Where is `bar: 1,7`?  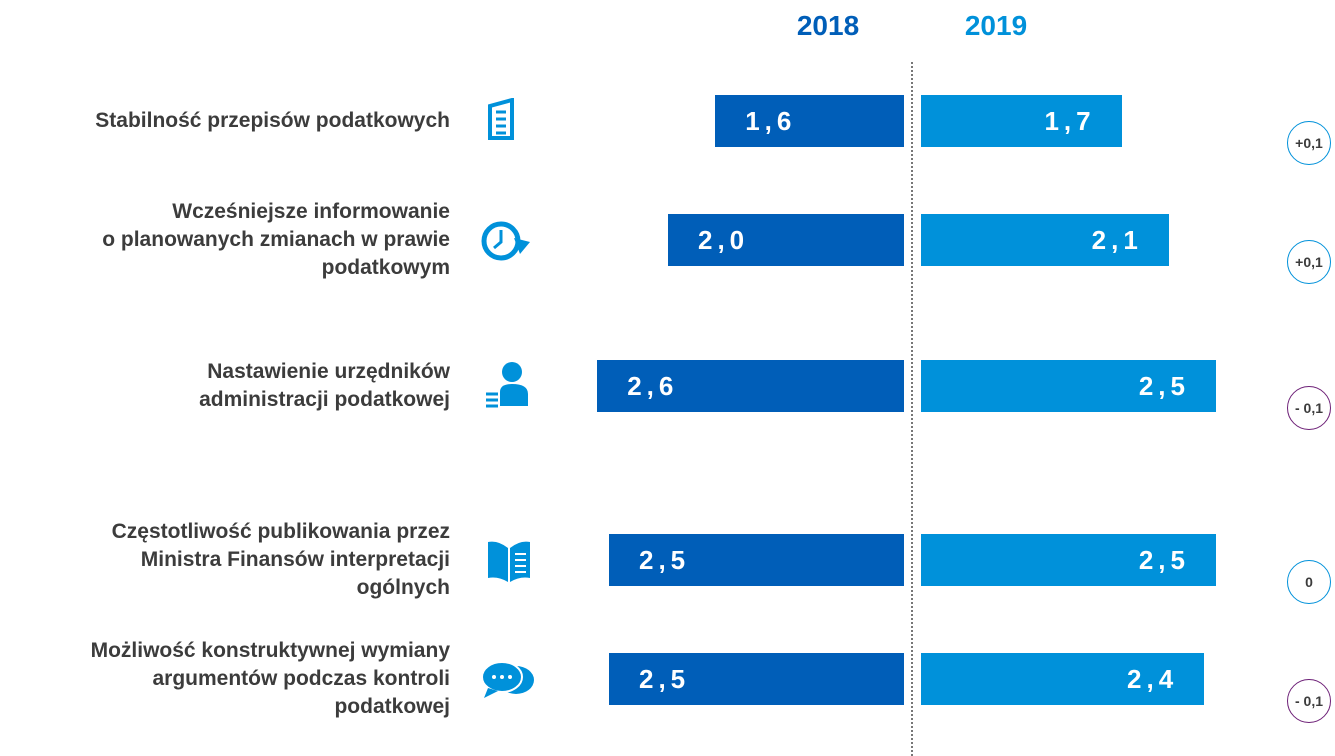 bar: 1,7 is located at coordinates (1021, 121).